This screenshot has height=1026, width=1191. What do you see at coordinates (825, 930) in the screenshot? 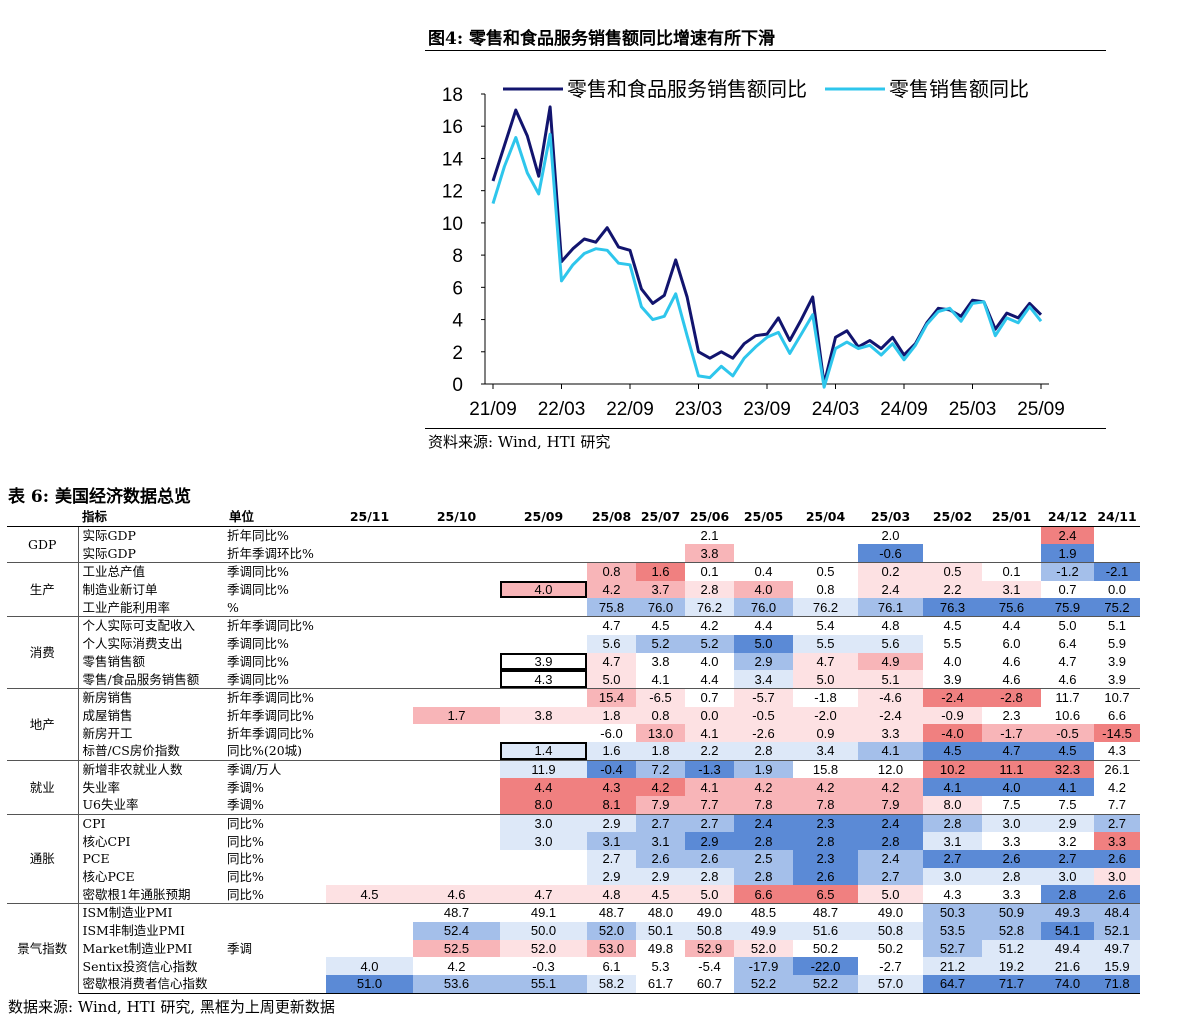
I see `value-cell: 51.6` at bounding box center [825, 930].